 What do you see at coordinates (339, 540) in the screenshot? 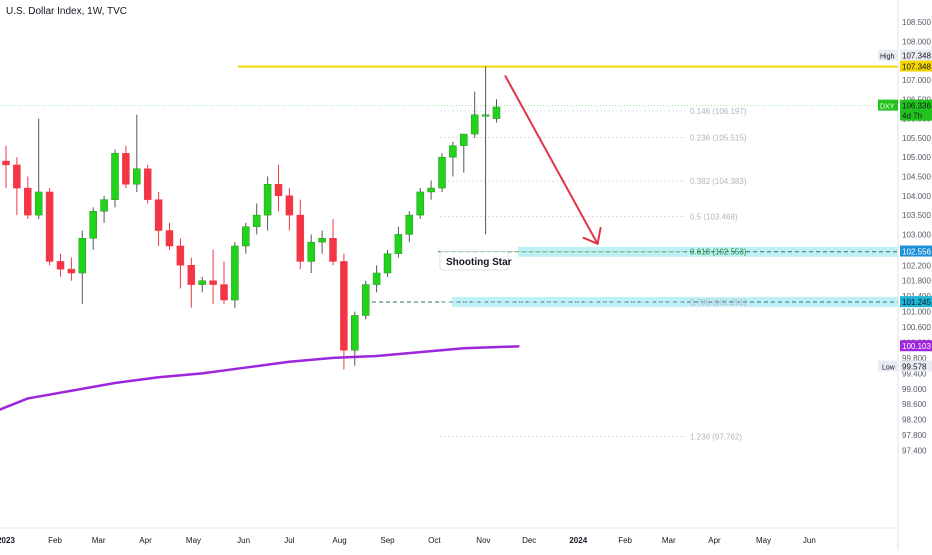
I see `time-tick-label: Aug` at bounding box center [339, 540].